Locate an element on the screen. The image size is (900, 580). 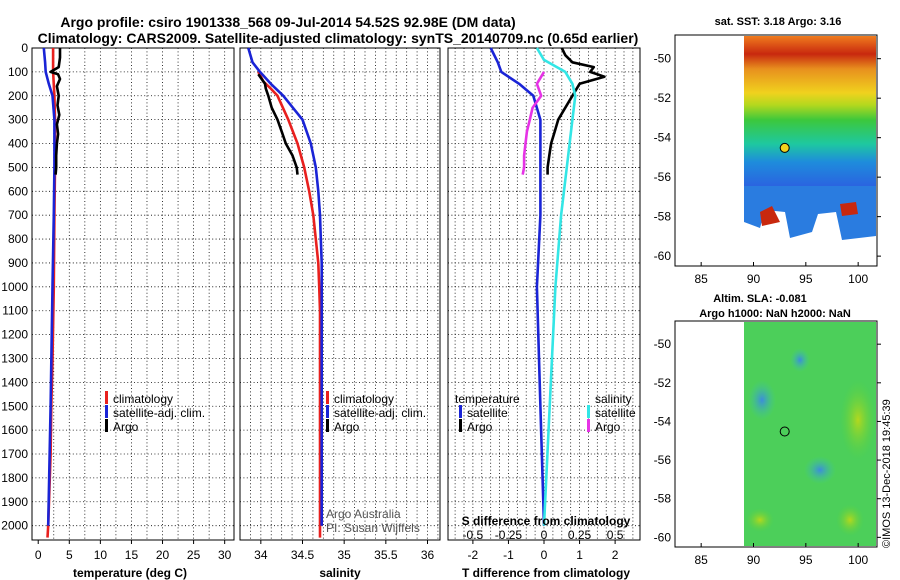
x-tick-label: 0 is located at coordinates (544, 555).